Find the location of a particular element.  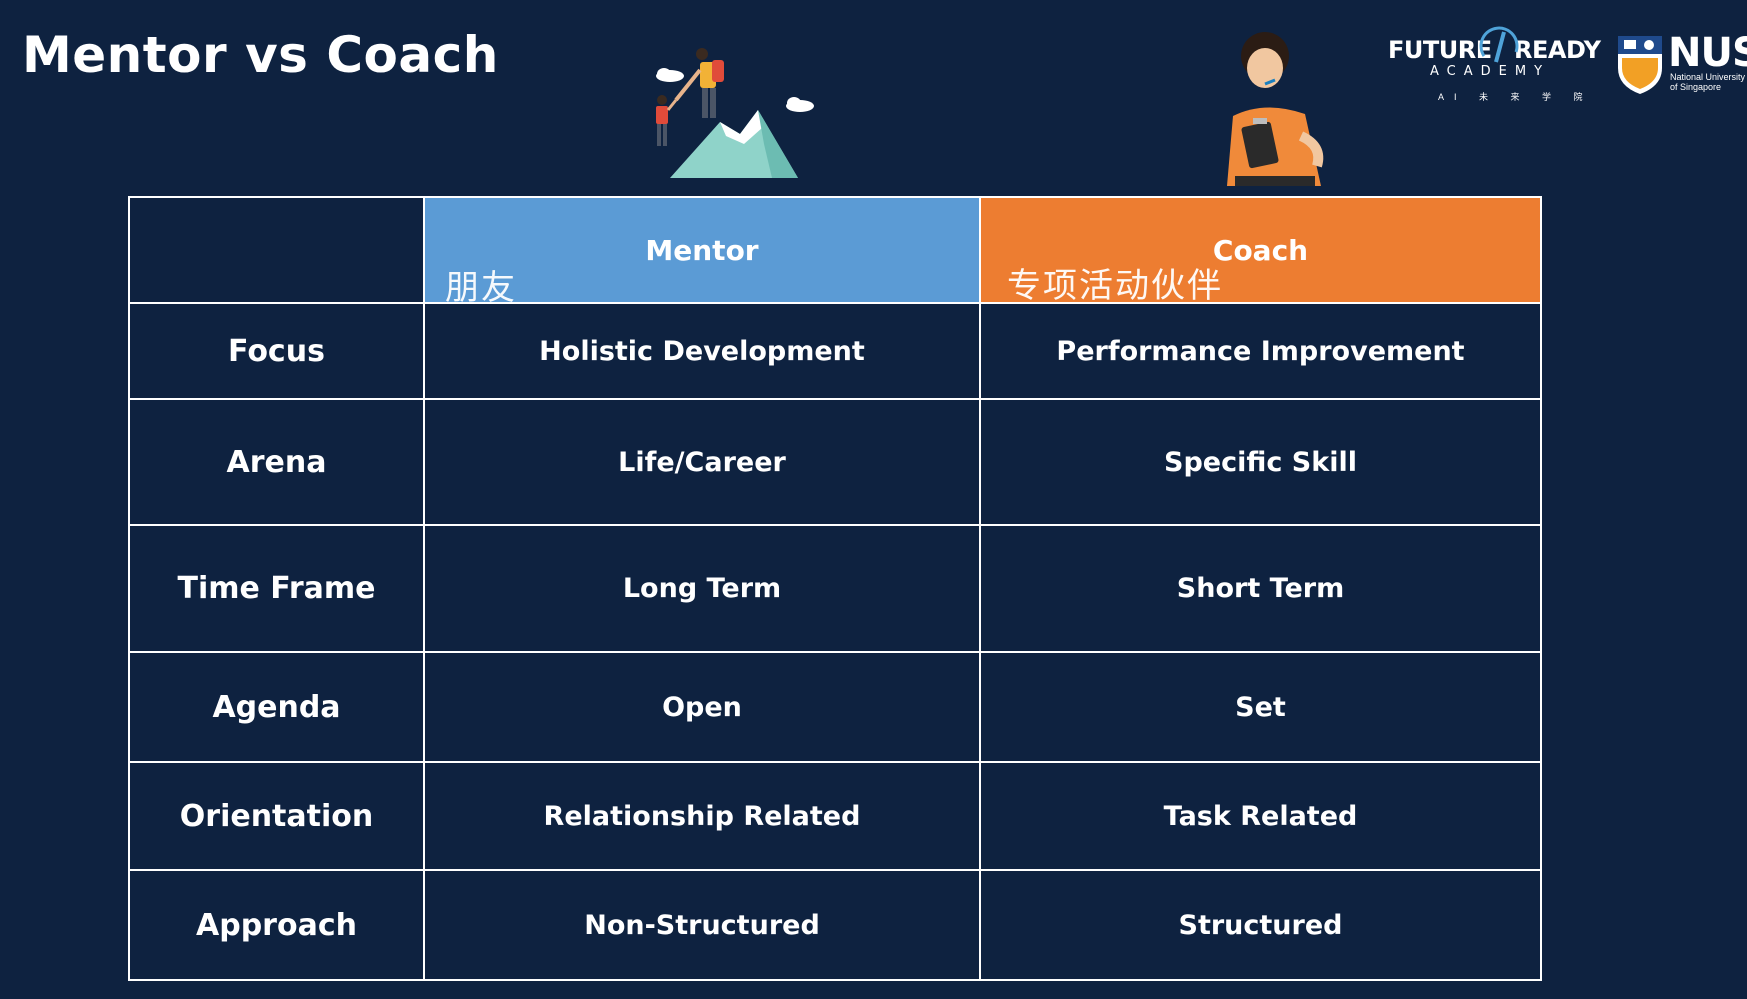

table-row: Arena Life/Career Specific Skill is located at coordinates (835, 462).